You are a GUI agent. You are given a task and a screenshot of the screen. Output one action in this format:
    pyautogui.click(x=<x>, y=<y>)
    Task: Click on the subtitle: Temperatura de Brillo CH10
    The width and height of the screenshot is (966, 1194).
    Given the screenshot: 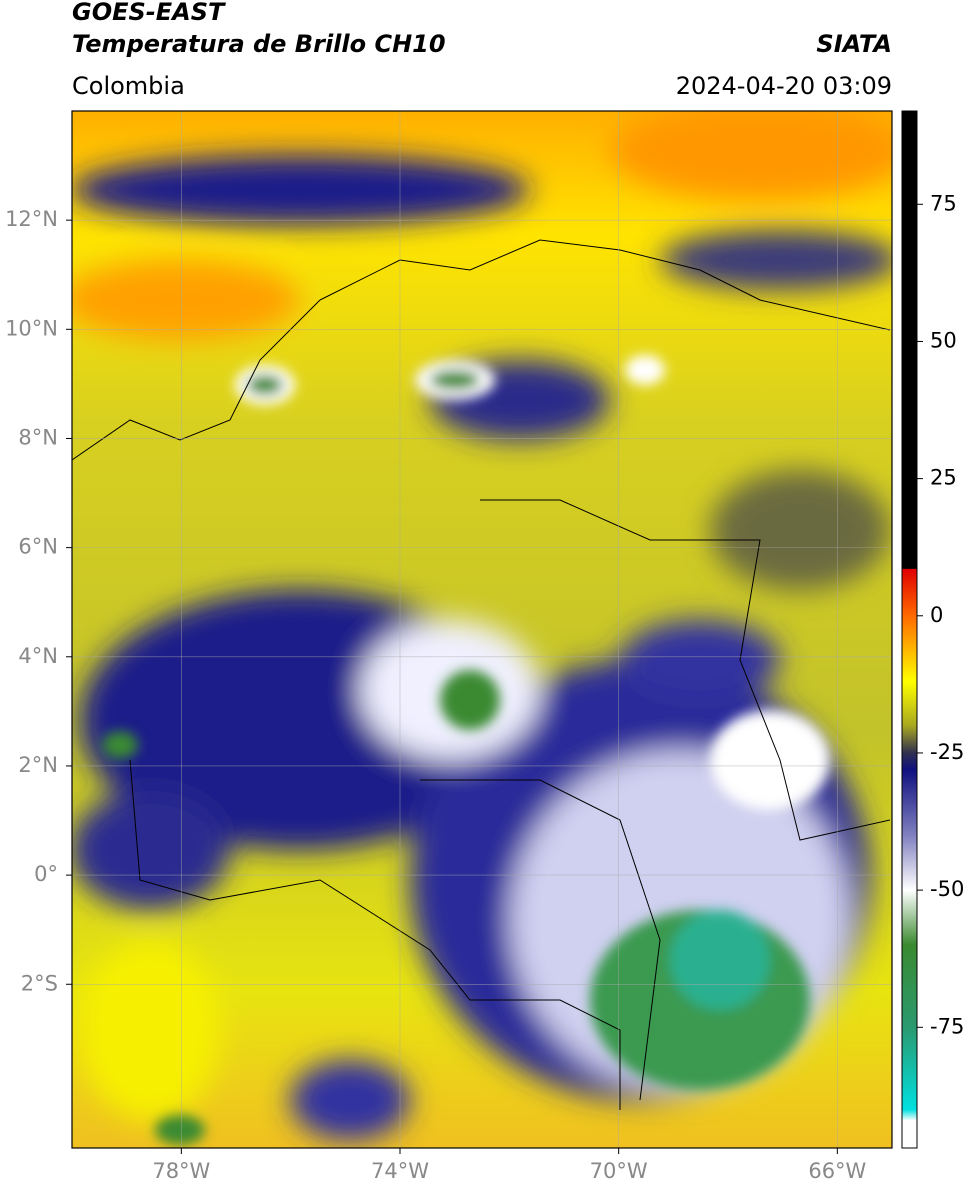 What is the action you would take?
    pyautogui.click(x=259, y=44)
    